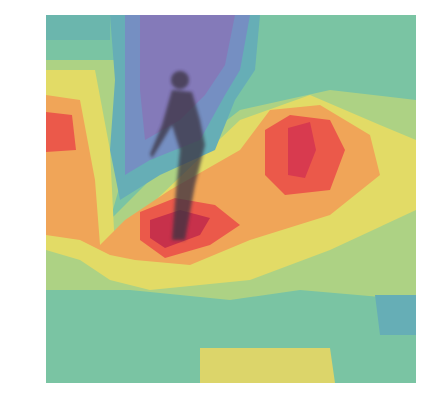 This screenshot has height=418, width=429. Describe the element at coordinates (177, 155) in the screenshot. I see `surfer` at that location.